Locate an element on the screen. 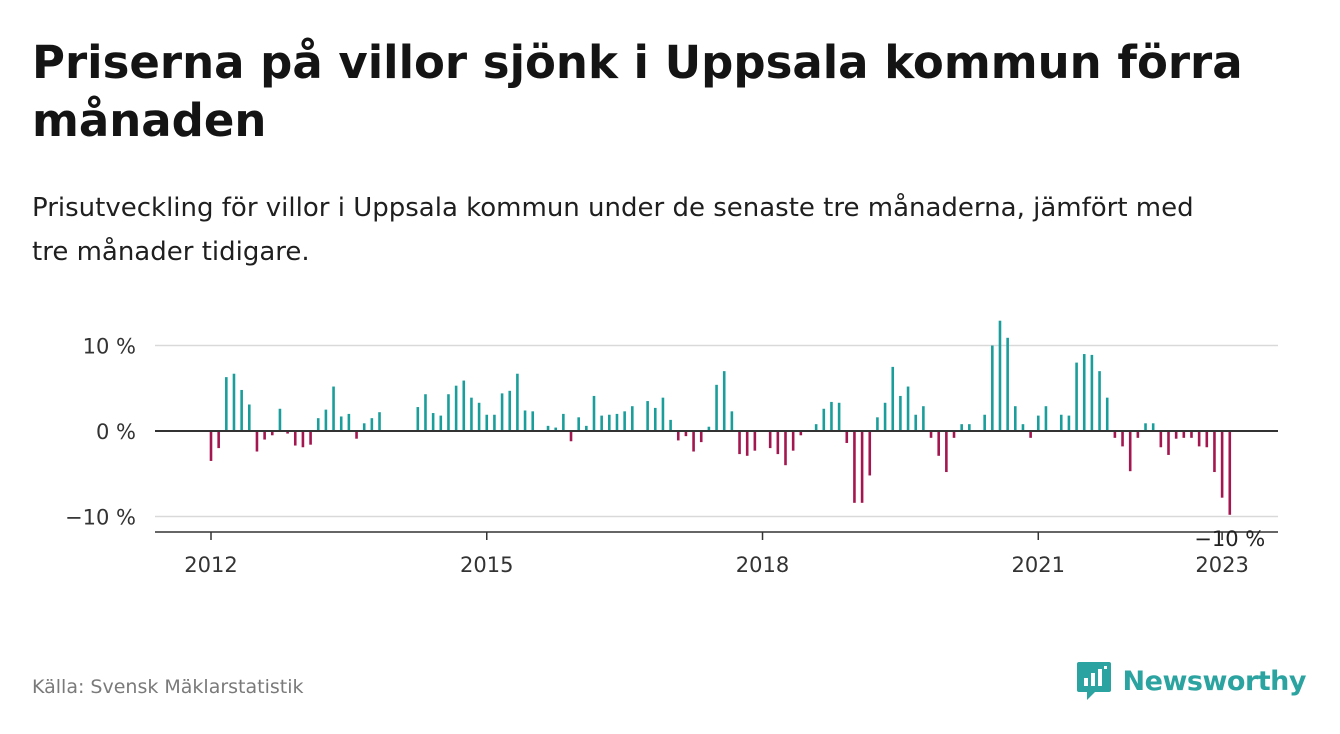 This screenshot has width=1340, height=734. last-value-label: −10 % is located at coordinates (1229, 539).